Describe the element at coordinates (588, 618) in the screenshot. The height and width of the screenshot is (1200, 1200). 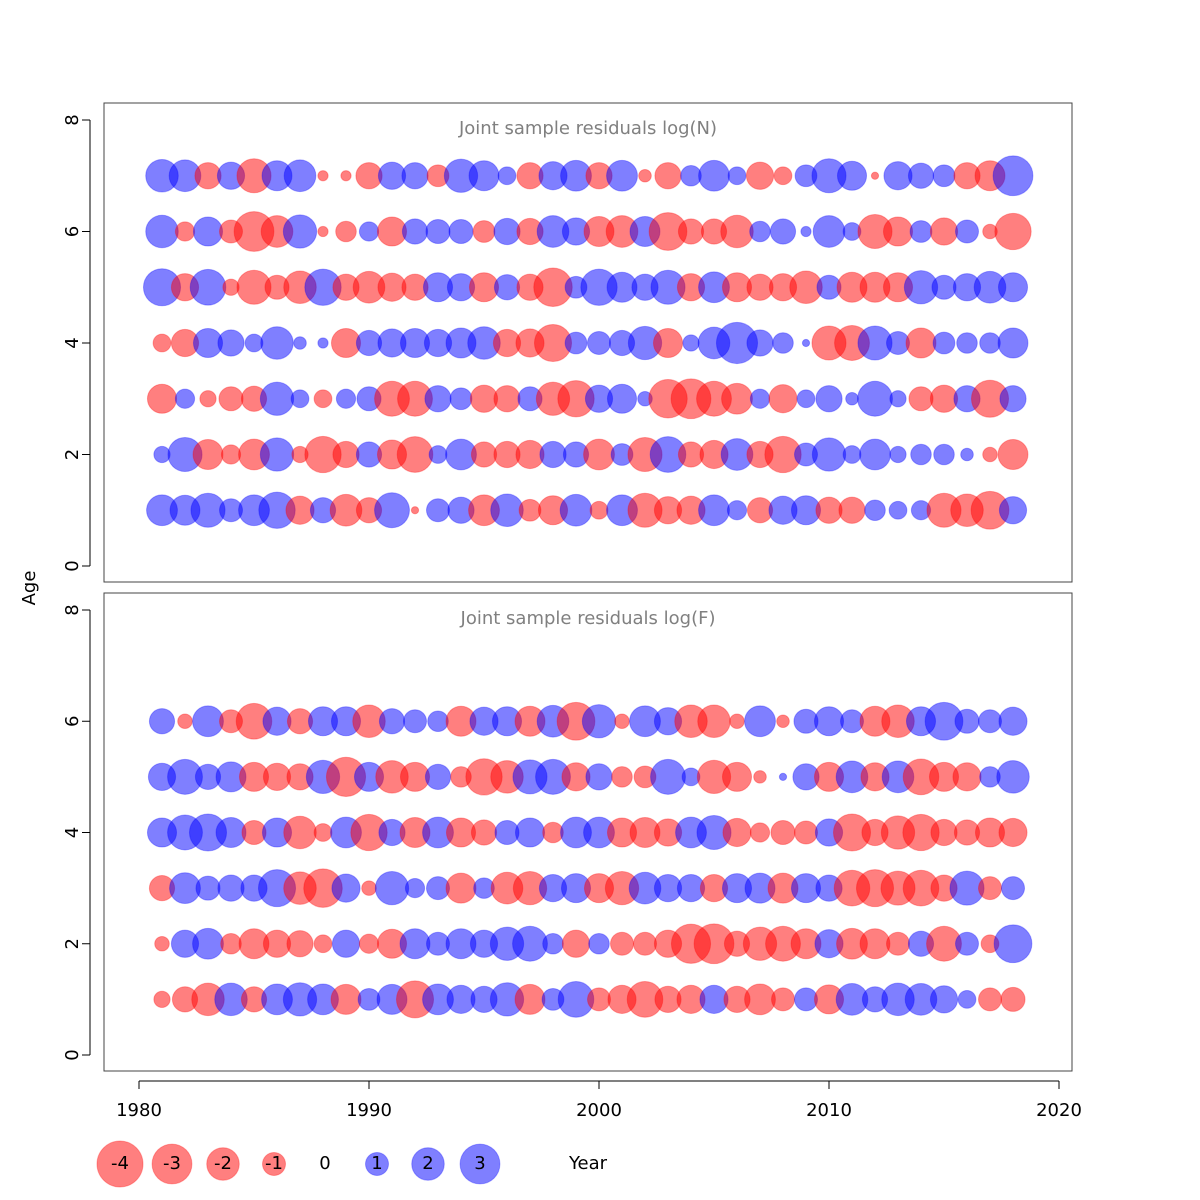
I see `panel-title: Joint sample residuals log(F)` at that location.